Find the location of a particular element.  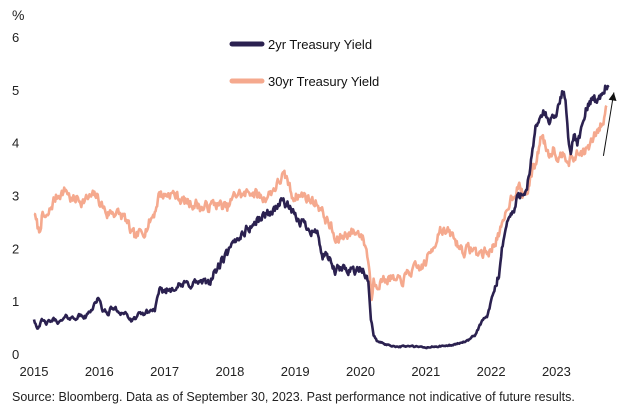

x-axis-ticks: 2015 2016 2017 2018 2019 2020 2021 2022 2023 is located at coordinates (295, 371).